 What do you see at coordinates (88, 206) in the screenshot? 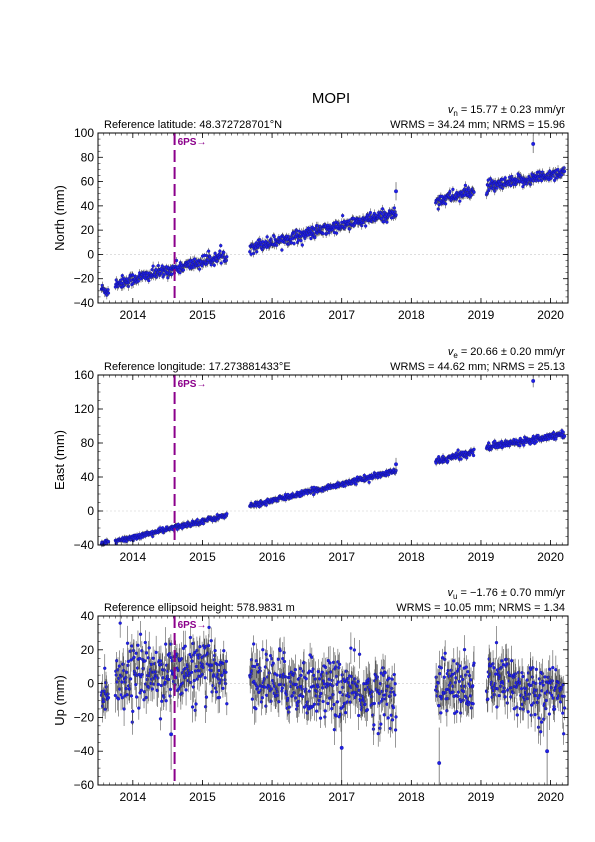
I see `y-tick-label: 40` at bounding box center [88, 206].